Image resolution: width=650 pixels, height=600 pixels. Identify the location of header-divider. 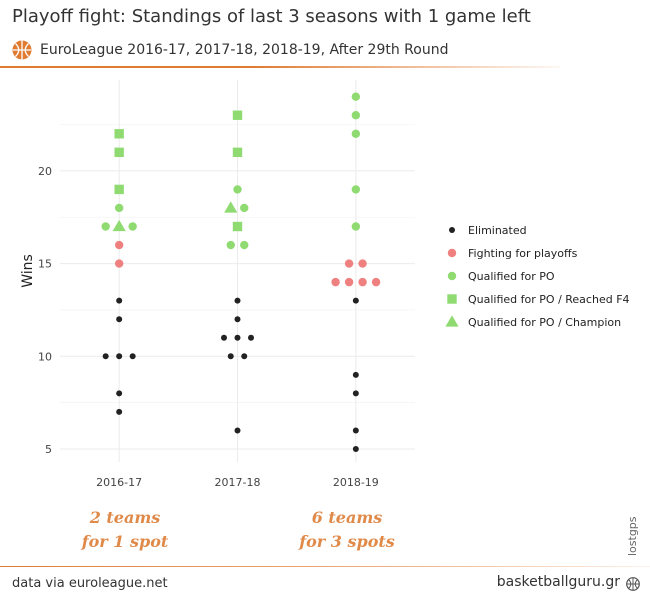
(280, 67).